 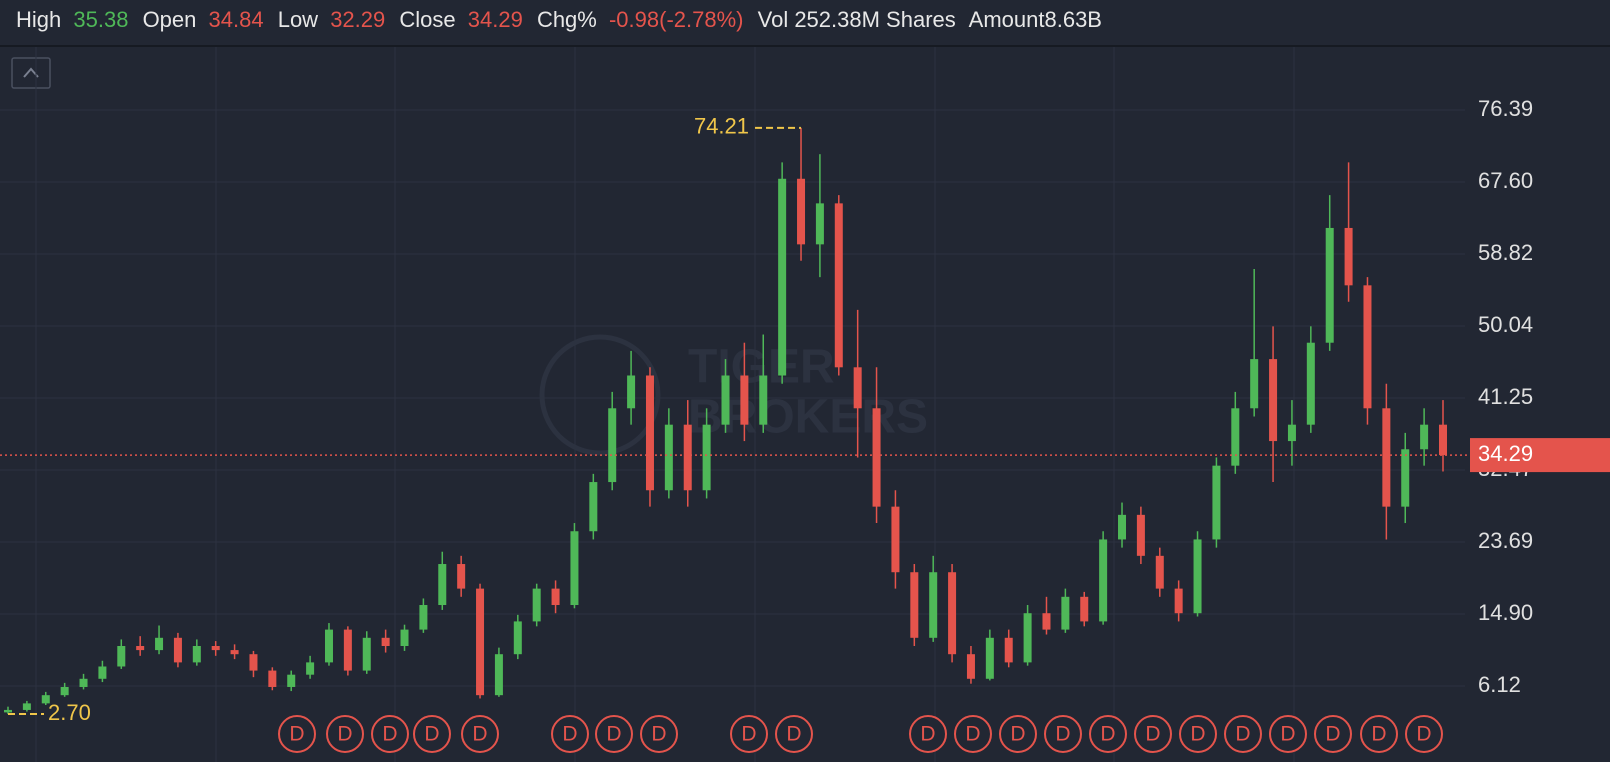 What do you see at coordinates (1505, 324) in the screenshot?
I see `y-tick-label: 50.04` at bounding box center [1505, 324].